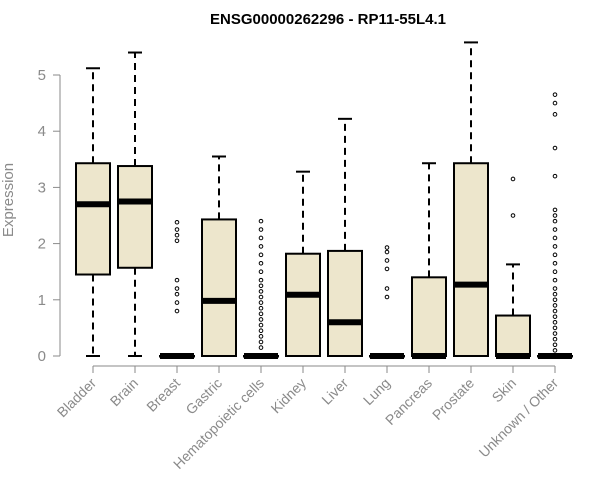  What do you see at coordinates (429, 260) in the screenshot?
I see `box-pancreas` at bounding box center [429, 260].